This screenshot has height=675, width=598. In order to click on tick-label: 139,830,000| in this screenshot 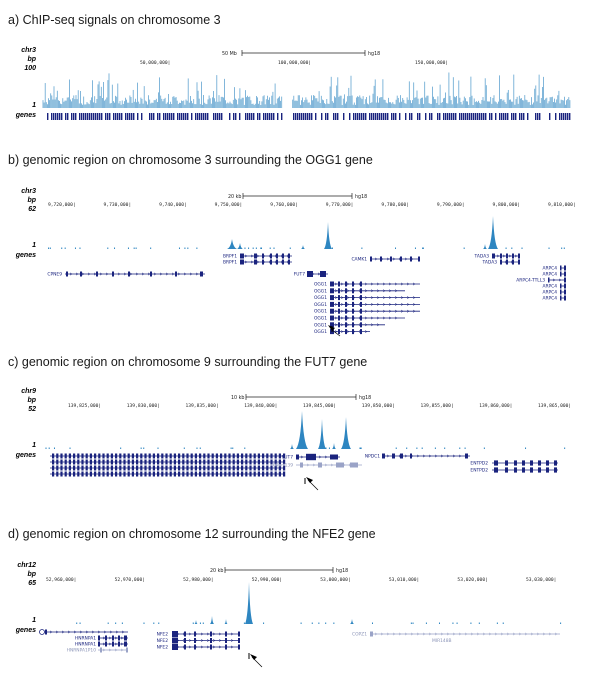, I will do `click(143, 406)`.